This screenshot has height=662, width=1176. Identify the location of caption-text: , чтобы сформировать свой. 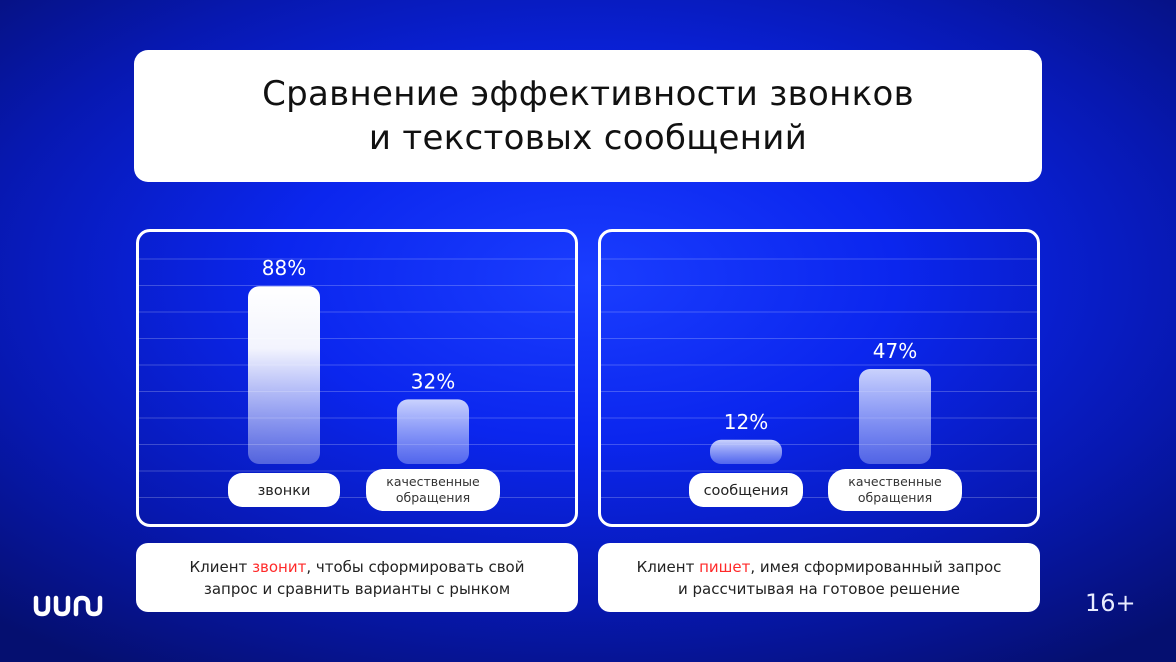
(415, 566).